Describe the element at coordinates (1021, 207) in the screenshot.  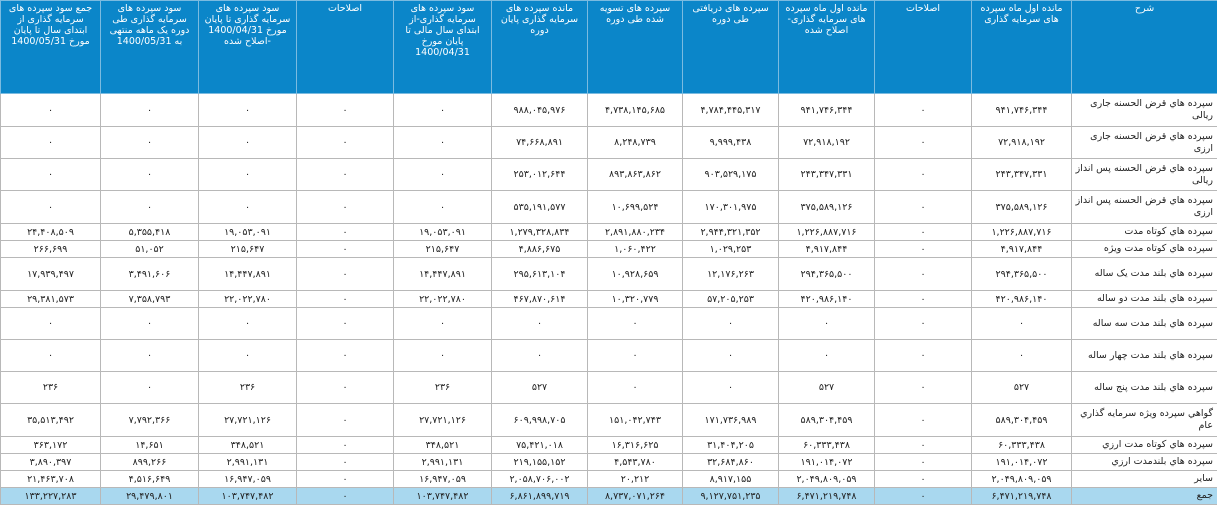
I see `cell: ۳۷۵,۵۸۹,۱۲۶` at that location.